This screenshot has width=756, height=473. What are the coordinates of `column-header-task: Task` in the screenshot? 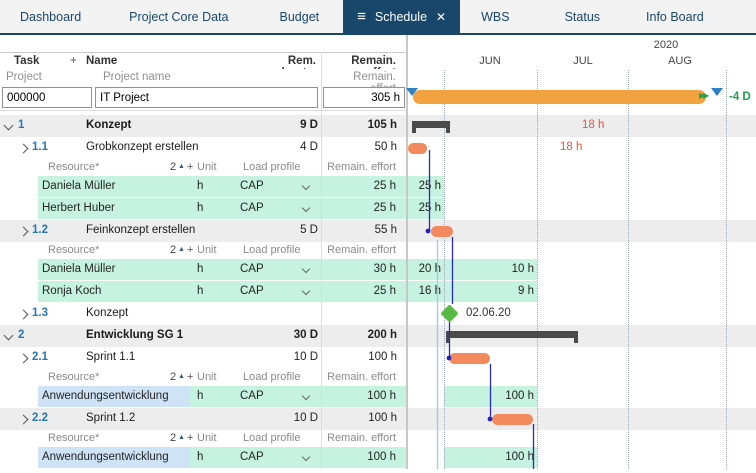 It's located at (27, 61).